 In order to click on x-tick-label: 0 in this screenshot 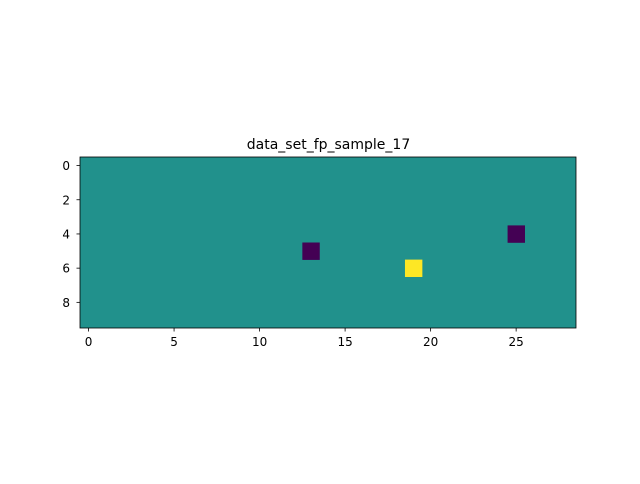, I will do `click(89, 342)`.